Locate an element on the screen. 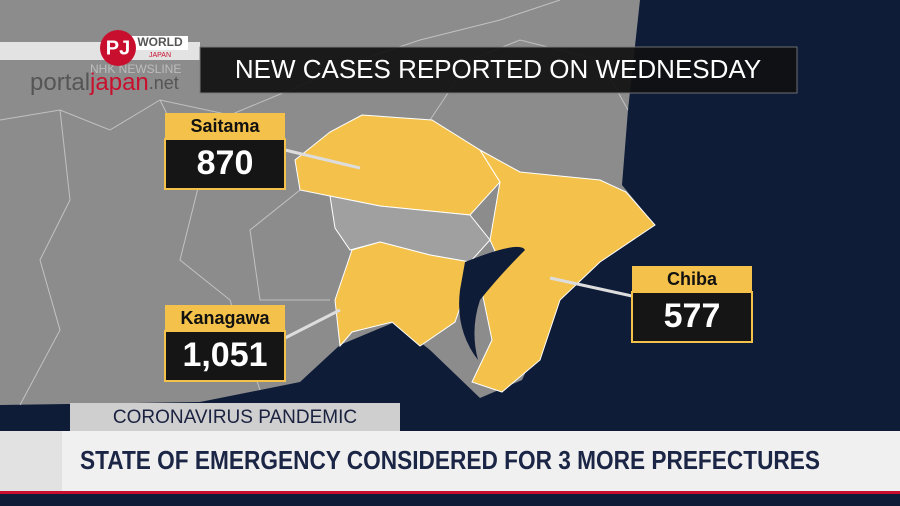 The height and width of the screenshot is (506, 900). logo-badge is located at coordinates (118, 48).